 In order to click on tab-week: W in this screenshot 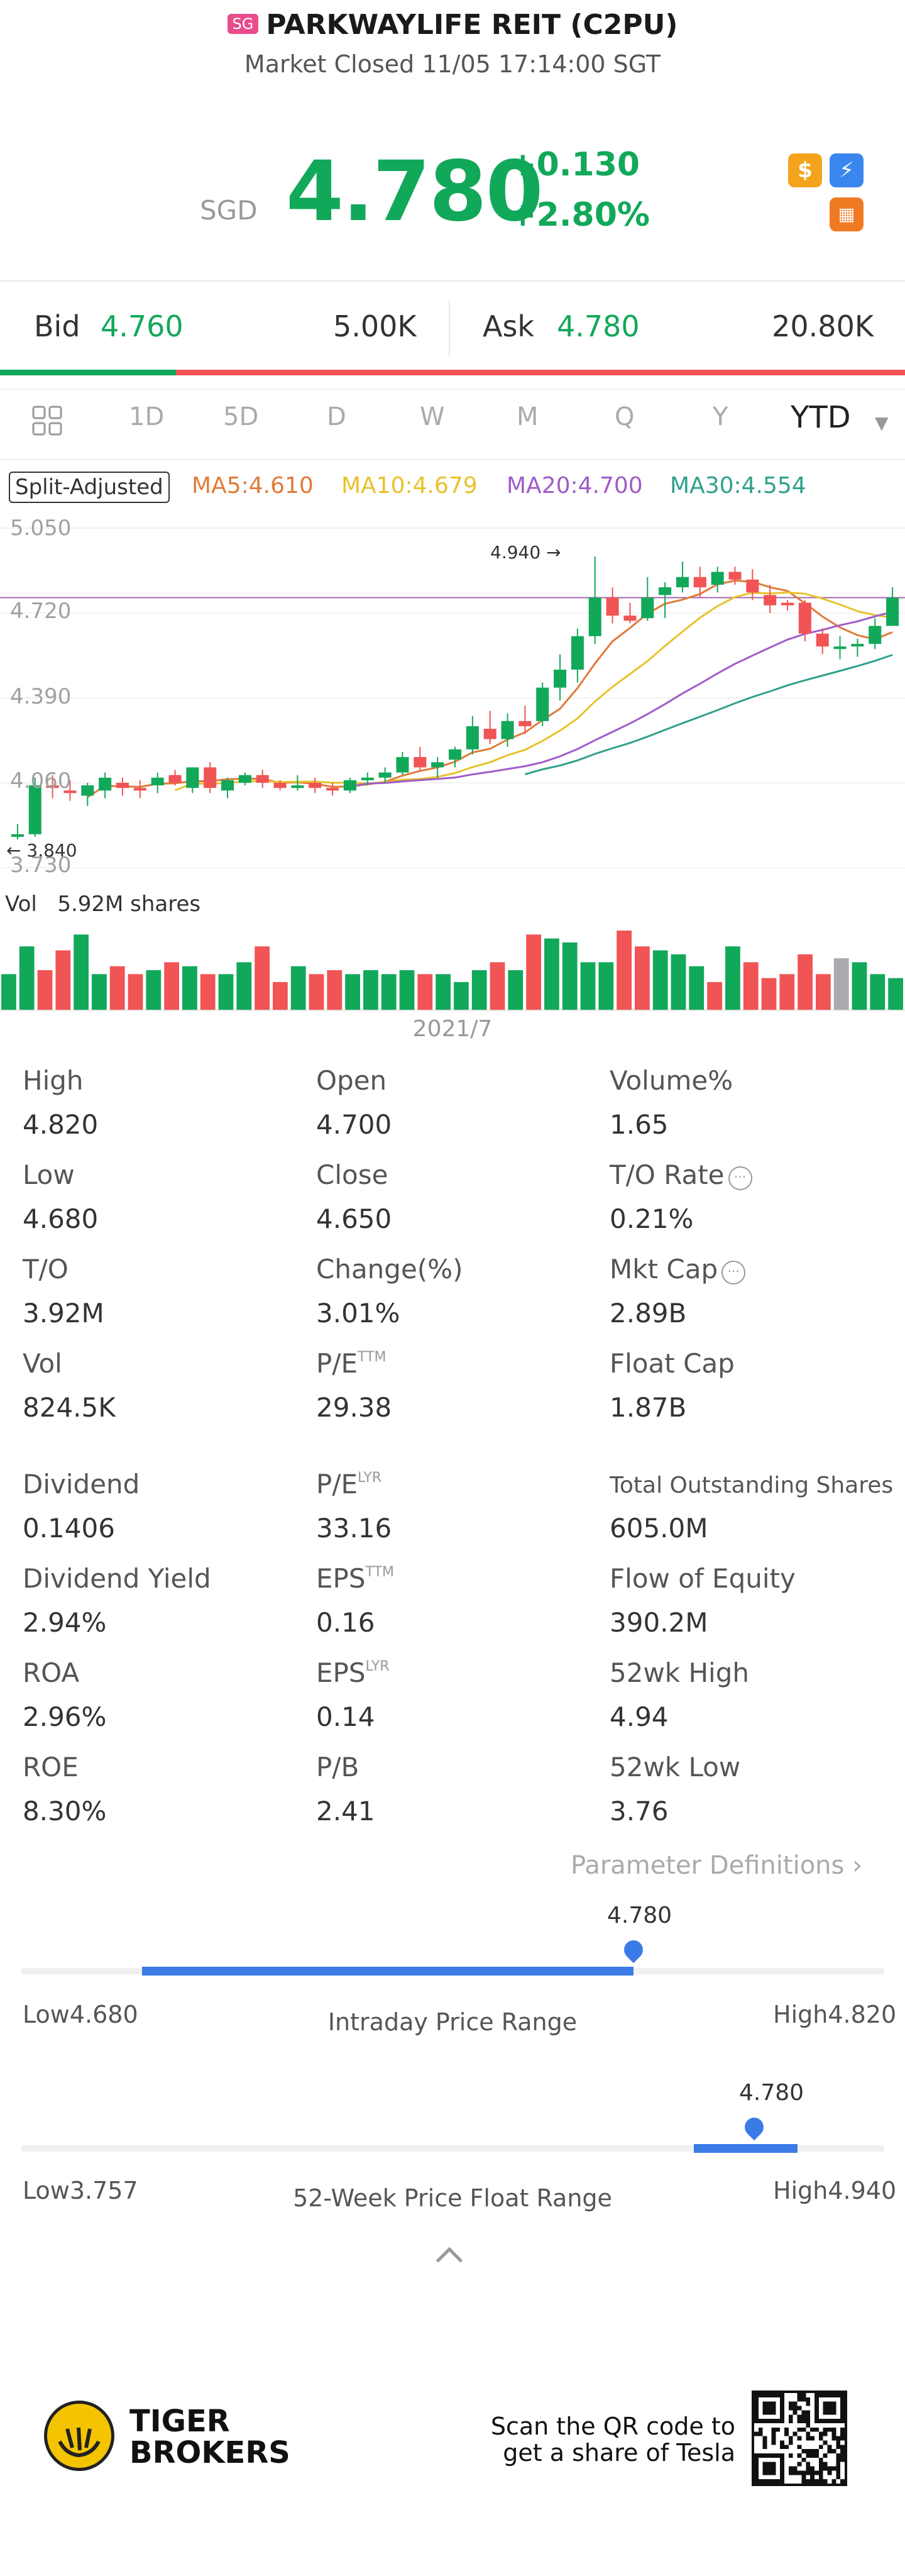, I will do `click(432, 416)`.